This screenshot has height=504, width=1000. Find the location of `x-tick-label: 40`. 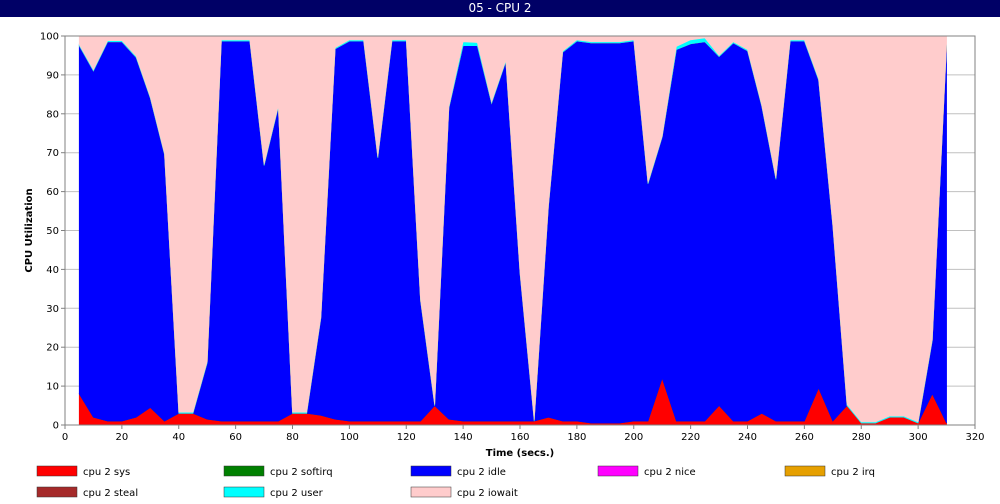

x-tick-label: 40 is located at coordinates (178, 437).